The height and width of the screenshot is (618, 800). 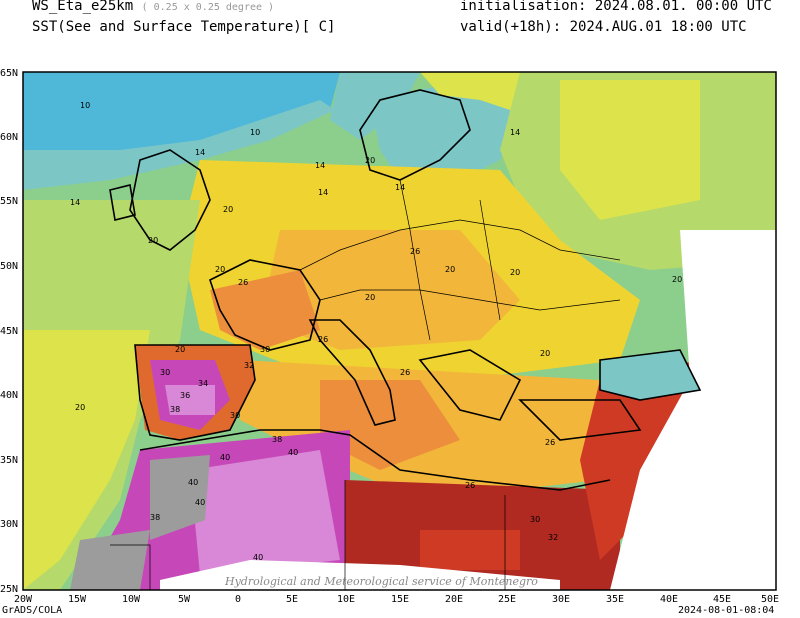 I want to click on contour-label: 36, so click(x=185, y=395).